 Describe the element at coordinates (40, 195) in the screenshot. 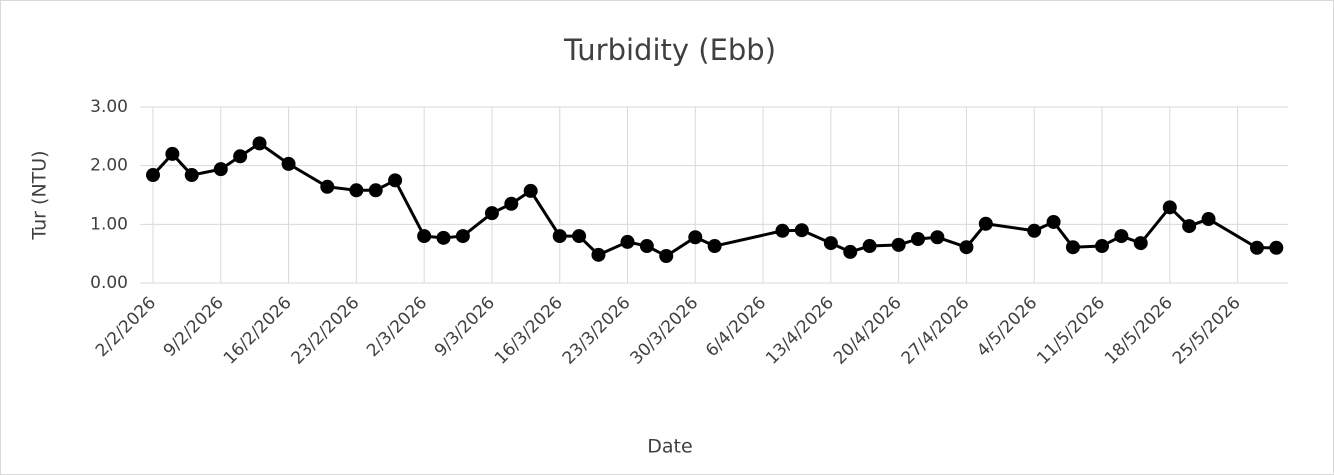

I see `y-axis-label: Tur (NTU)` at that location.